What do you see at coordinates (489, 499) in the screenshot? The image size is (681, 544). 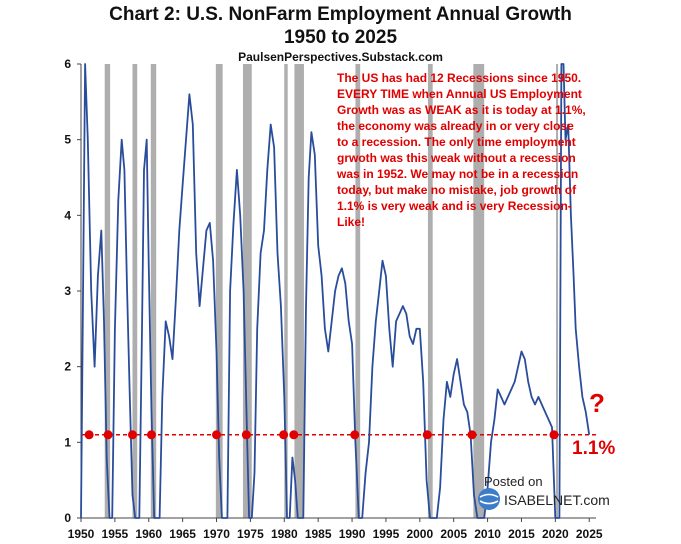 I see `globe-logo-icon` at bounding box center [489, 499].